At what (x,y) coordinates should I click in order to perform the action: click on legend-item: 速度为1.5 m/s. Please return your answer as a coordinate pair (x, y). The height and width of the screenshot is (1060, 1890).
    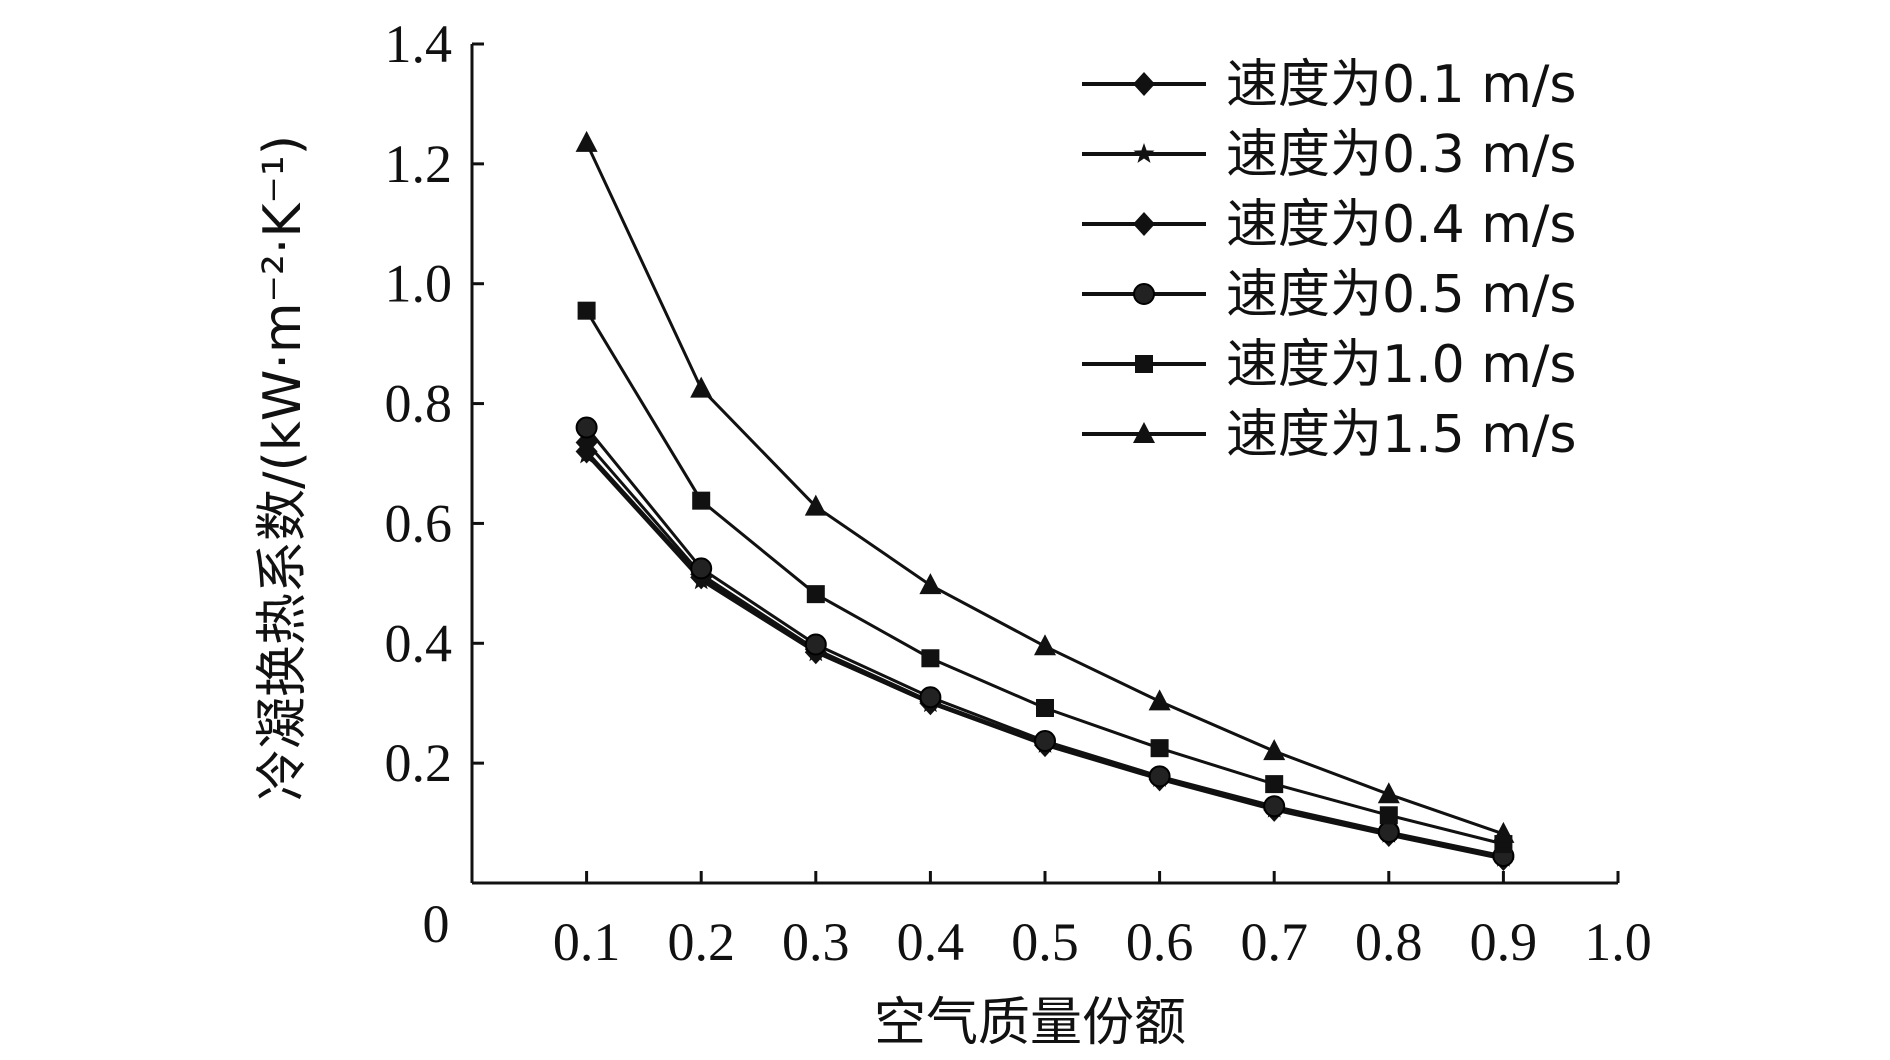
    Looking at the image, I should click on (1329, 435).